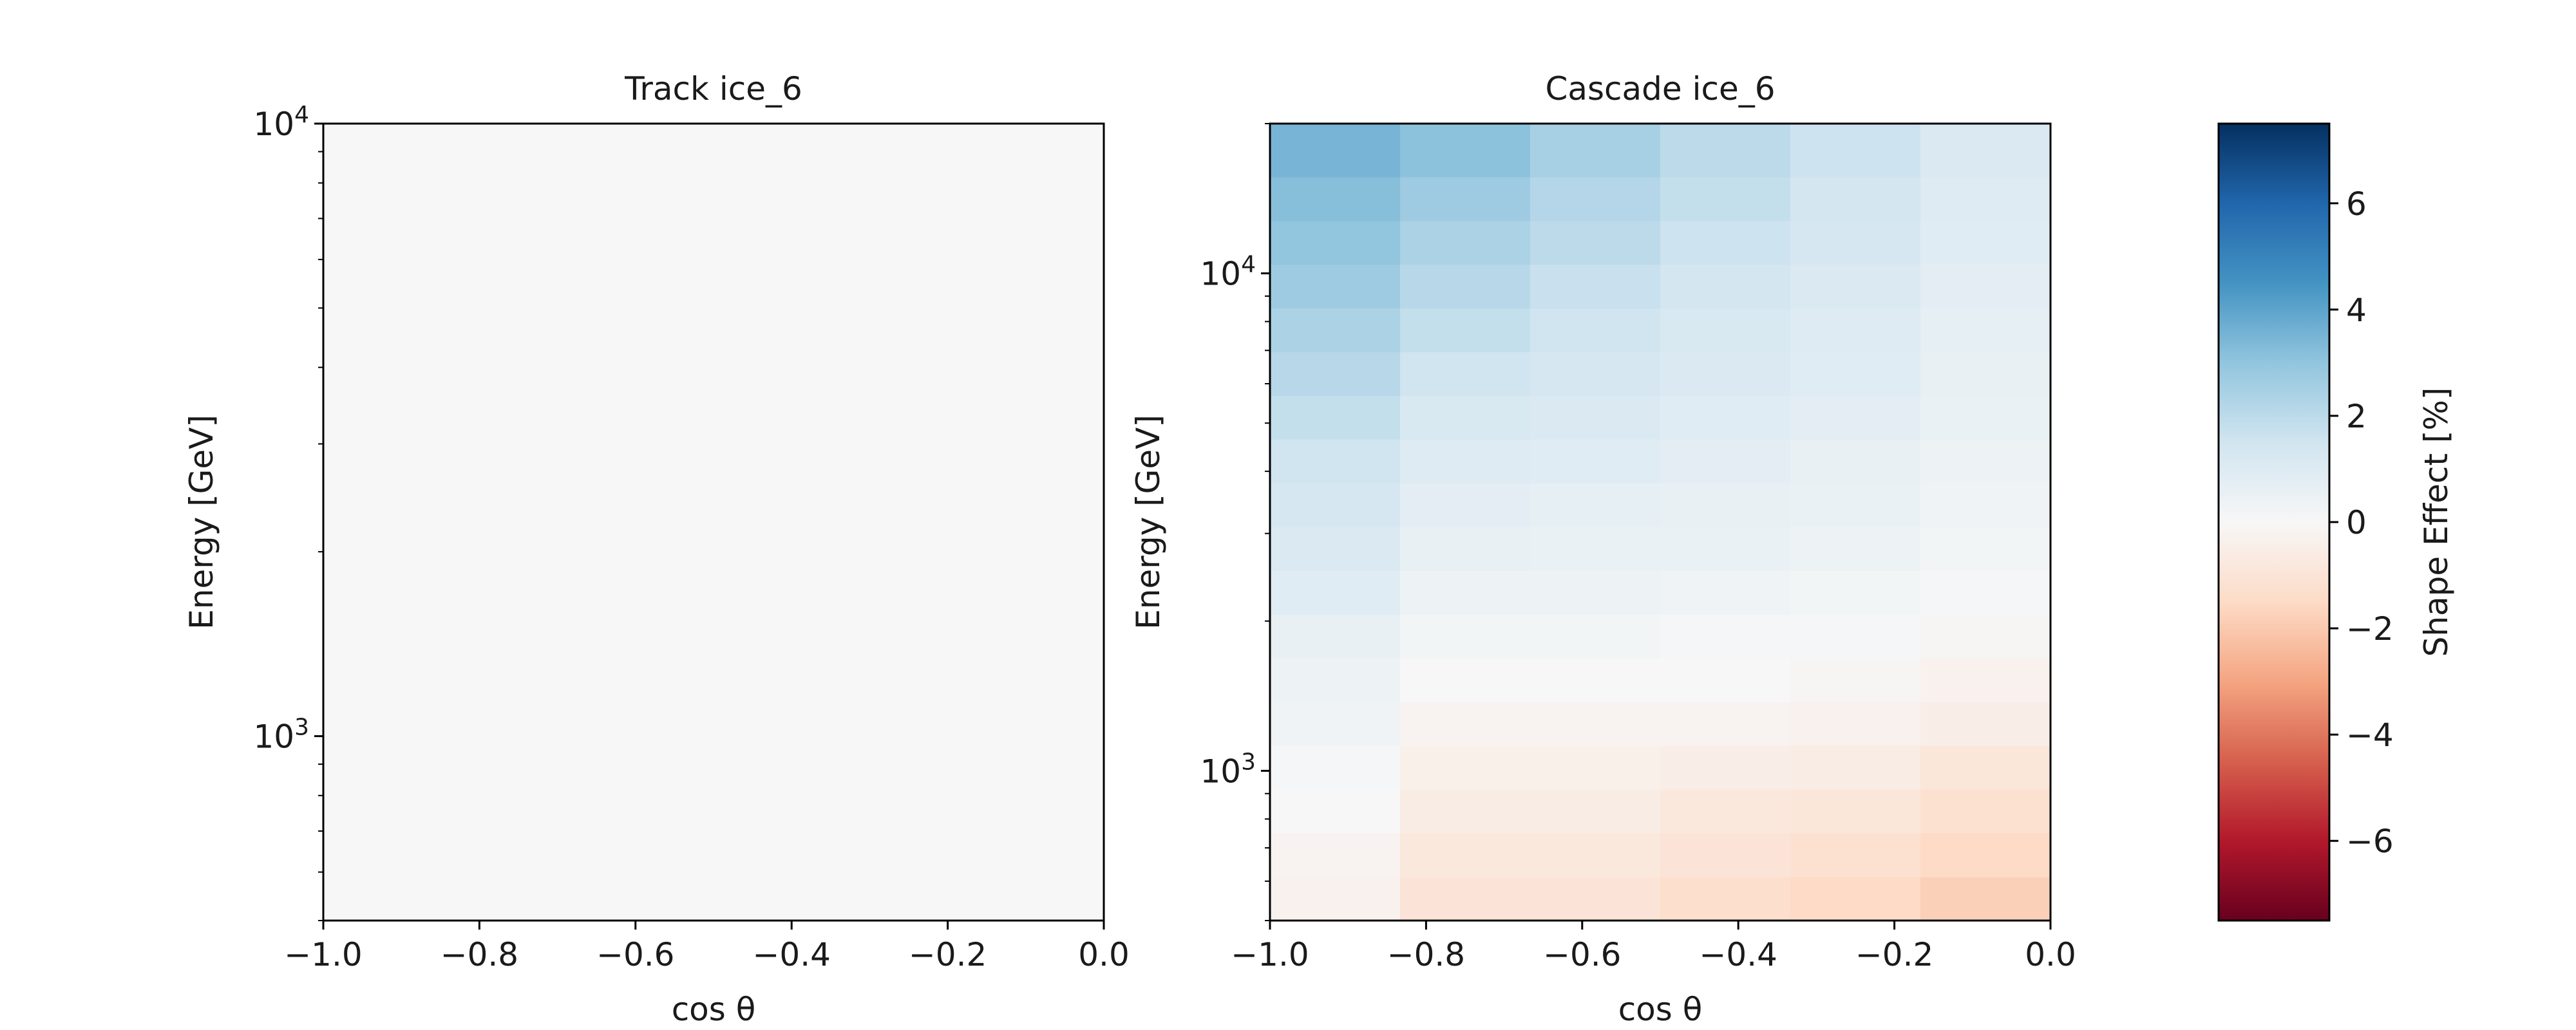 Image resolution: width=2576 pixels, height=1030 pixels. I want to click on cascade-x-axis-label: cos θ, so click(1661, 1009).